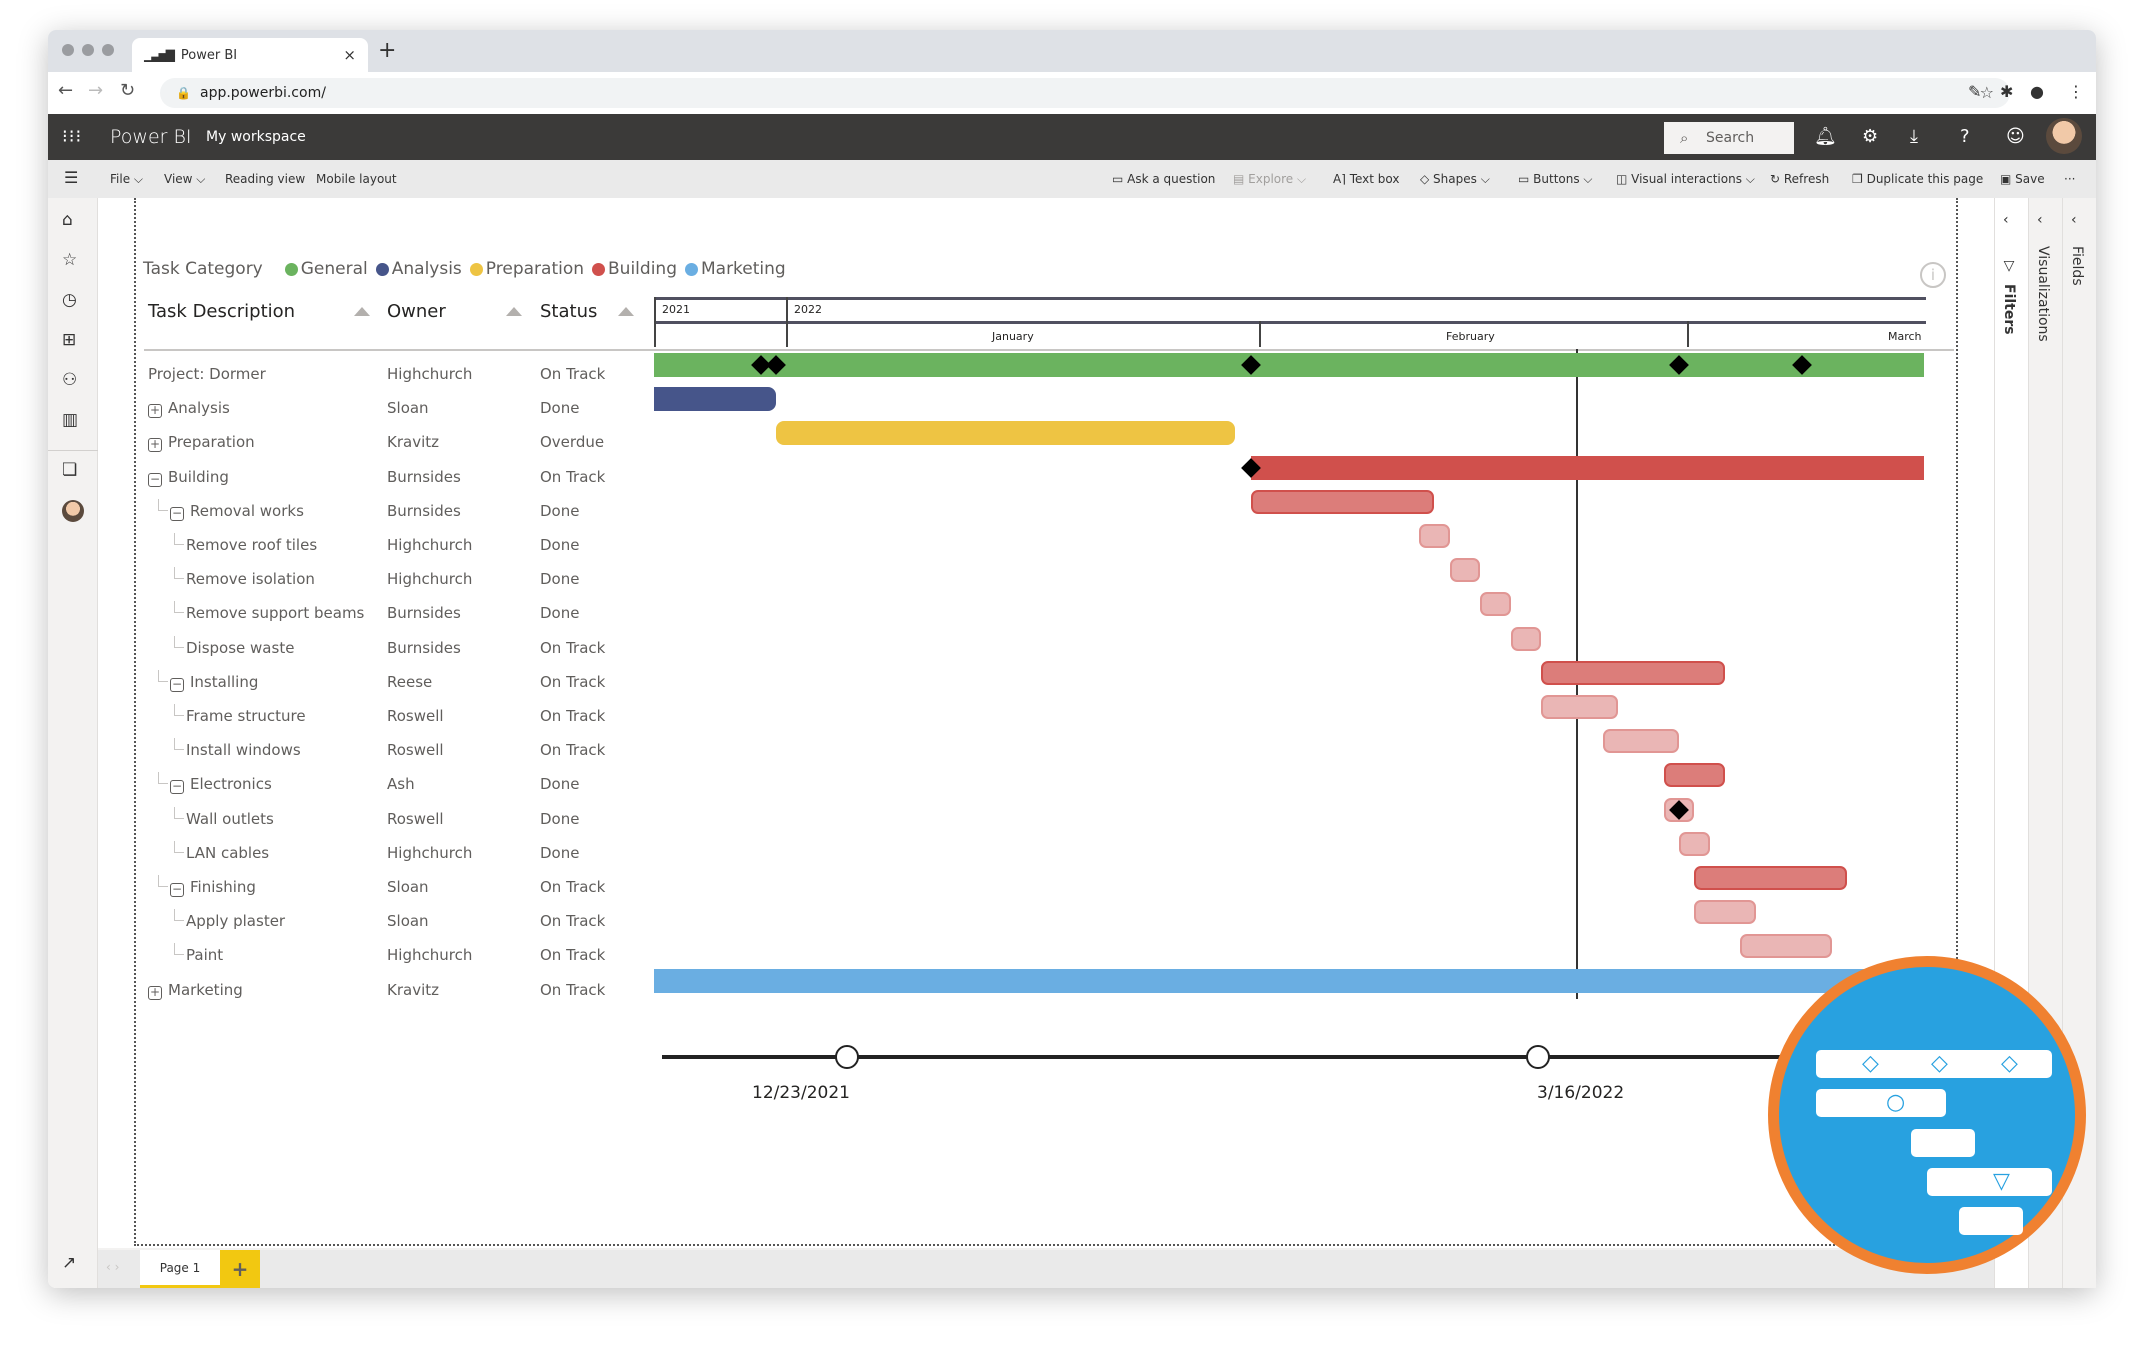 This screenshot has width=2144, height=1355. I want to click on table-row: Remove roof tiles Highchurch Done, so click(395, 545).